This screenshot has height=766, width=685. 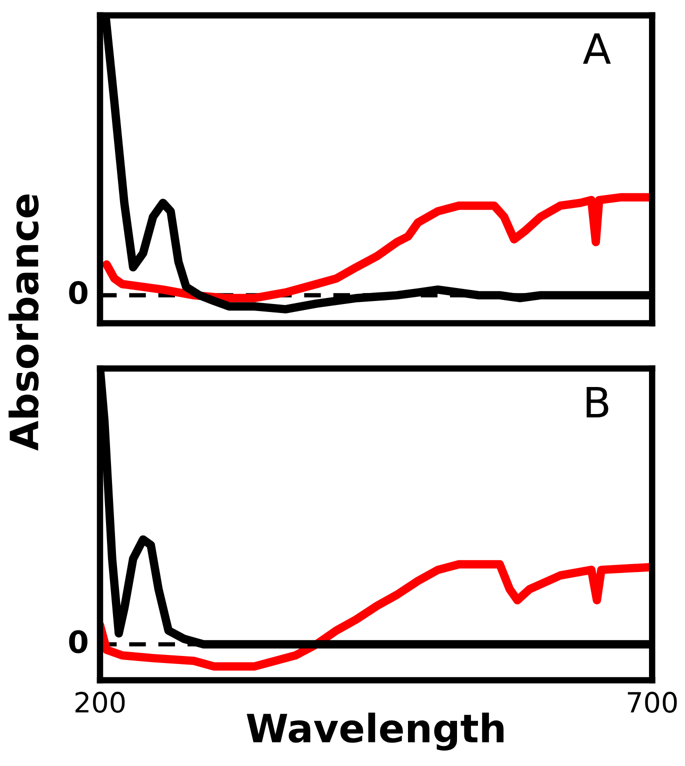 I want to click on x-tick-label: 200, so click(x=100, y=702).